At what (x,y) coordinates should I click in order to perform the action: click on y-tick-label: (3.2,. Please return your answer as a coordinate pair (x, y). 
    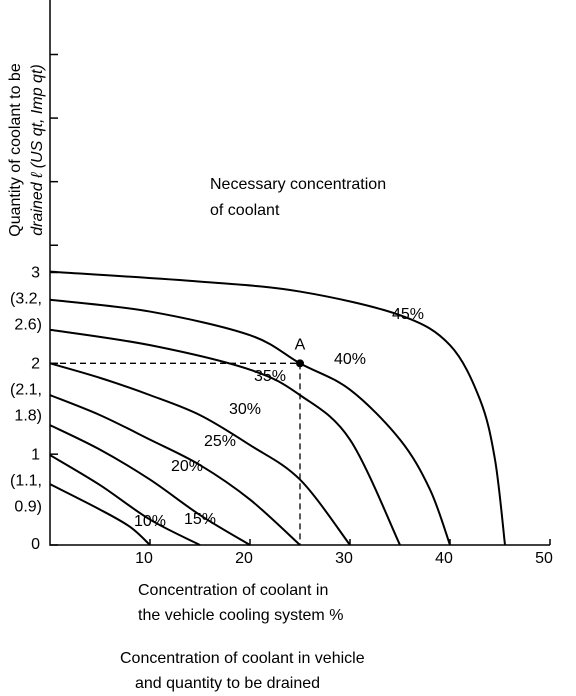
    Looking at the image, I should click on (26, 299).